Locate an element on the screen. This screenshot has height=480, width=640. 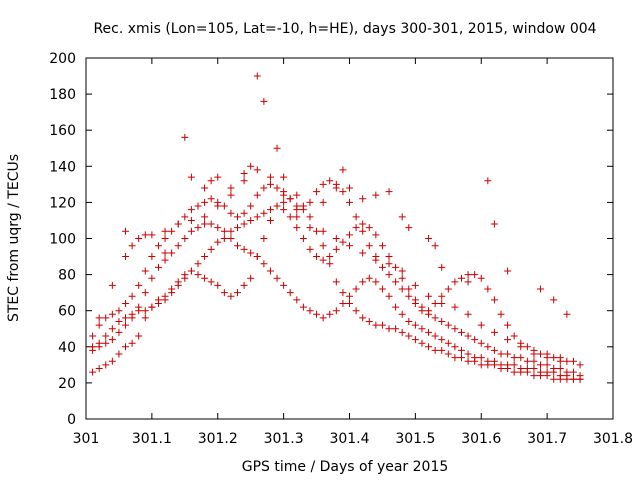
x-tick-label: 301.2 is located at coordinates (218, 439).